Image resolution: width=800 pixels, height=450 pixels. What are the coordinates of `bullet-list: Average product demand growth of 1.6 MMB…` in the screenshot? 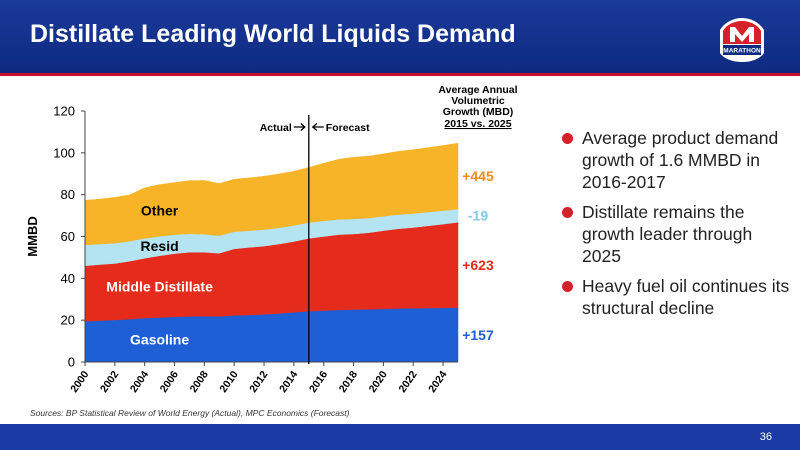 It's located at (675, 227).